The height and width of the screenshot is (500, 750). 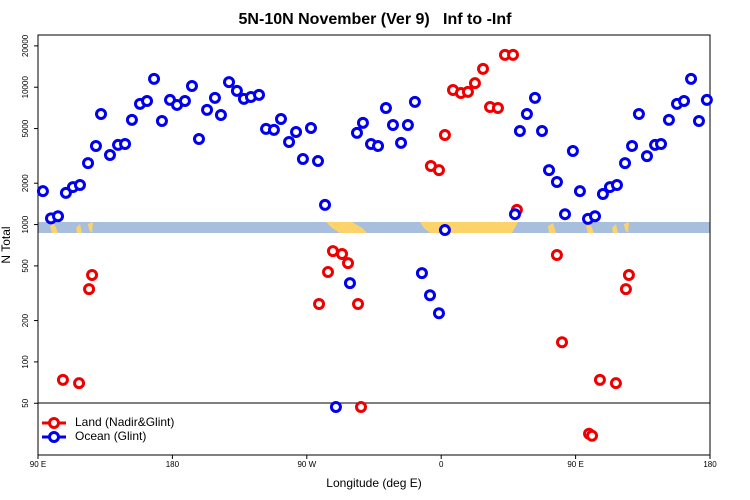 What do you see at coordinates (374, 227) in the screenshot?
I see `map-strip` at bounding box center [374, 227].